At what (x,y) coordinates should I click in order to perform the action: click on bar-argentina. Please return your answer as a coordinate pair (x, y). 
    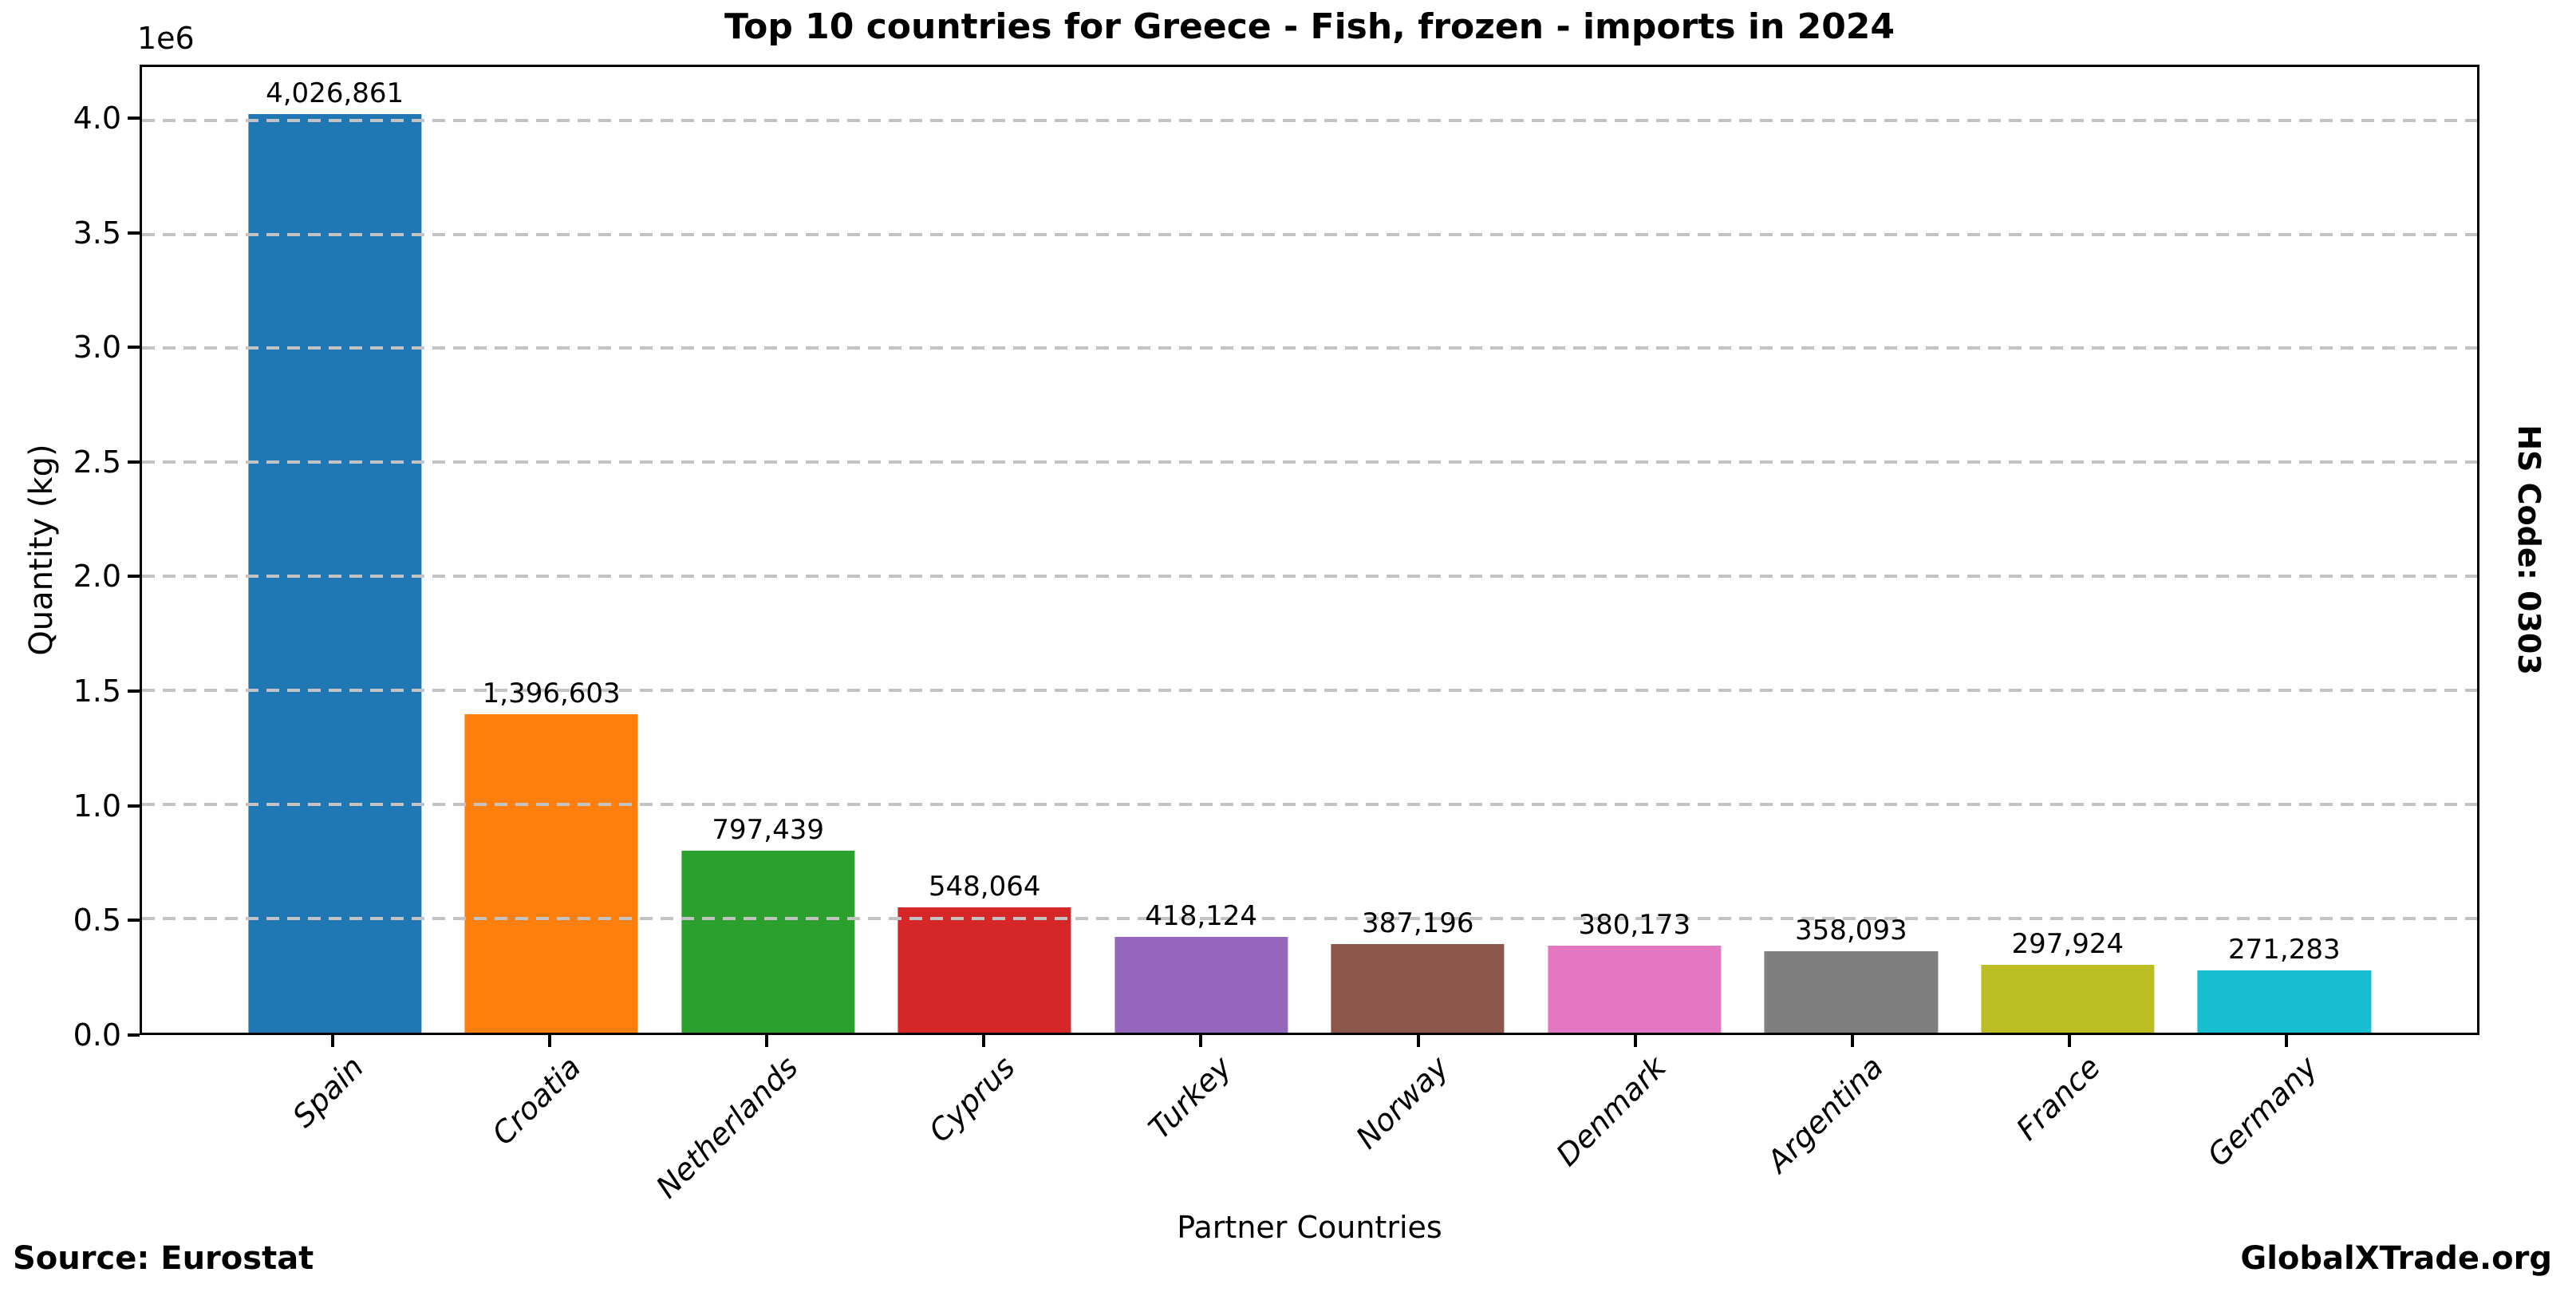
    Looking at the image, I should click on (1851, 992).